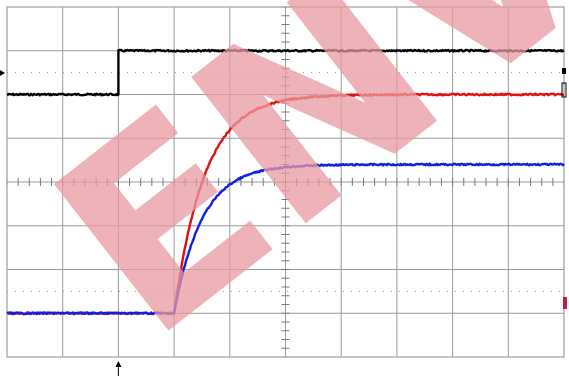 This screenshot has width=569, height=376. Describe the element at coordinates (2, 73) in the screenshot. I see `channel-level-marker` at that location.